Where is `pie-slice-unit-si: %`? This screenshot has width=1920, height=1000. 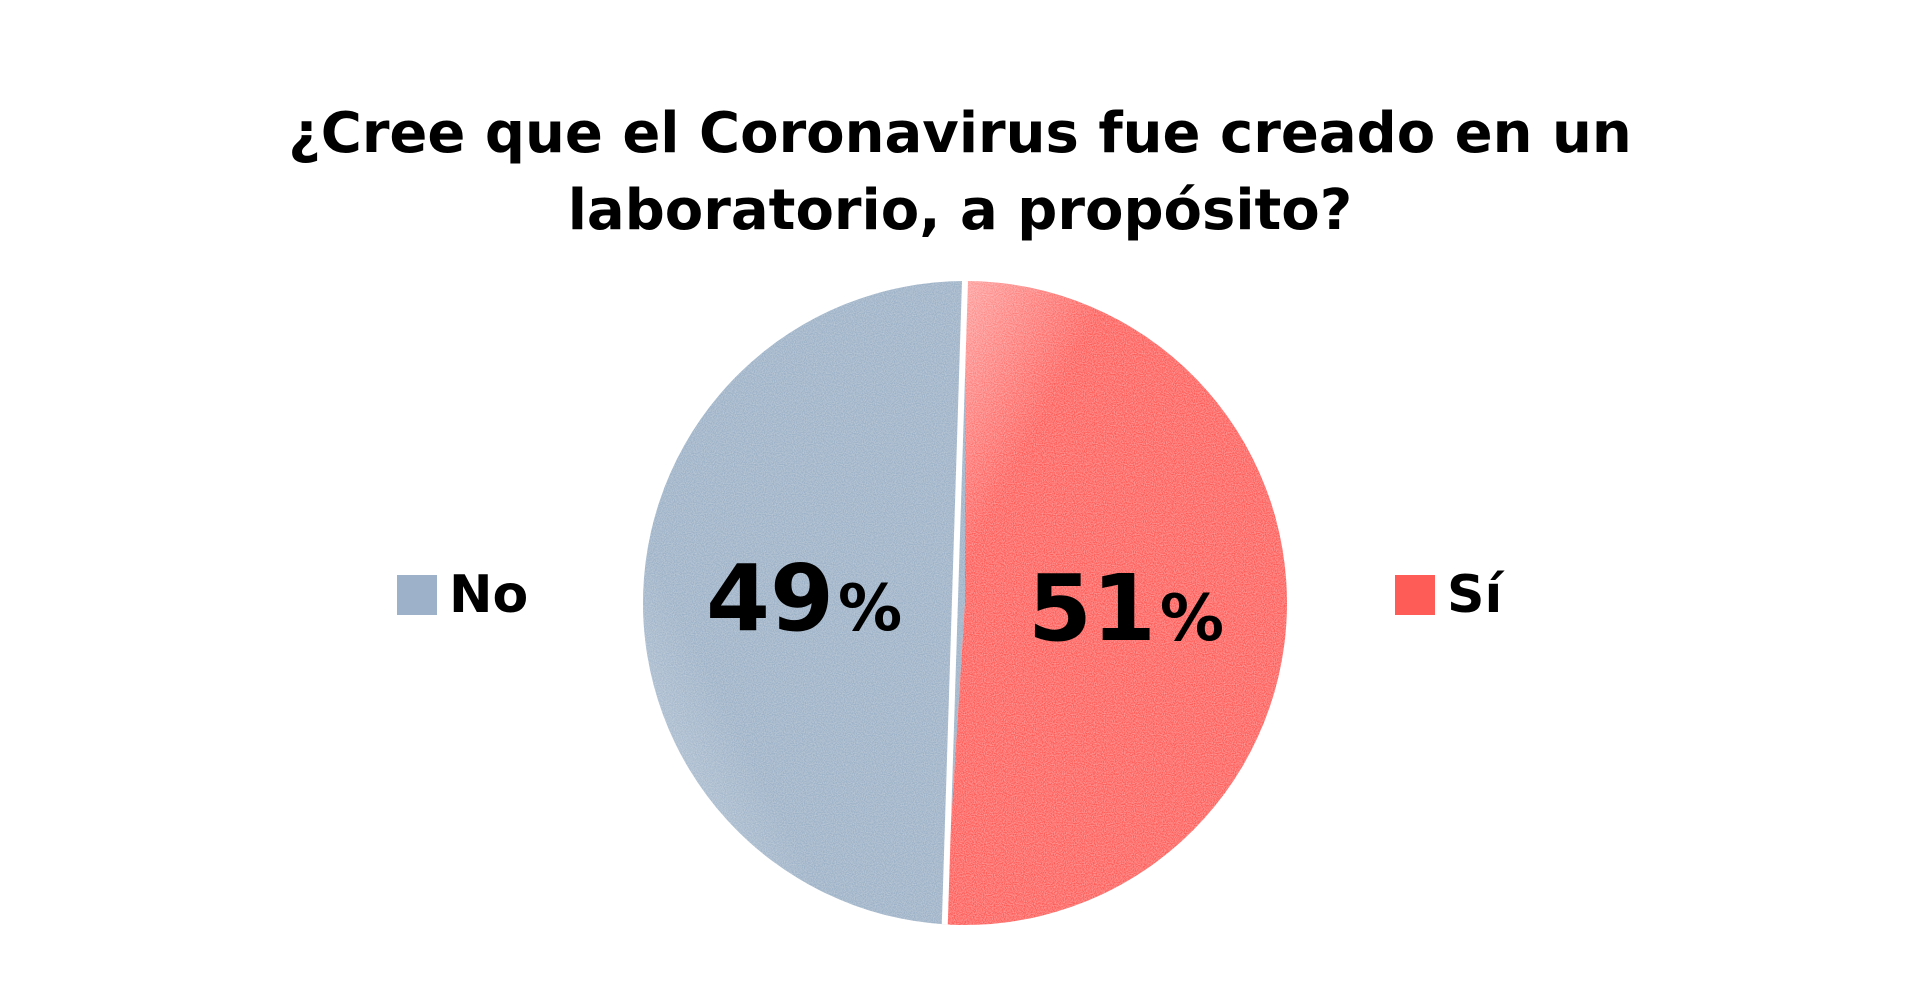 pie-slice-unit-si: % is located at coordinates (1192, 619).